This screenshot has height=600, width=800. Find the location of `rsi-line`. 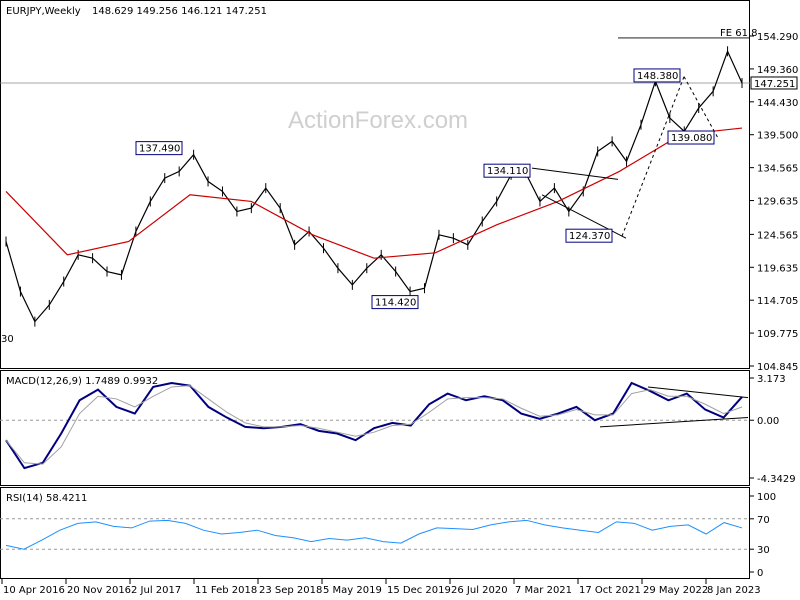

rsi-line is located at coordinates (374, 534).